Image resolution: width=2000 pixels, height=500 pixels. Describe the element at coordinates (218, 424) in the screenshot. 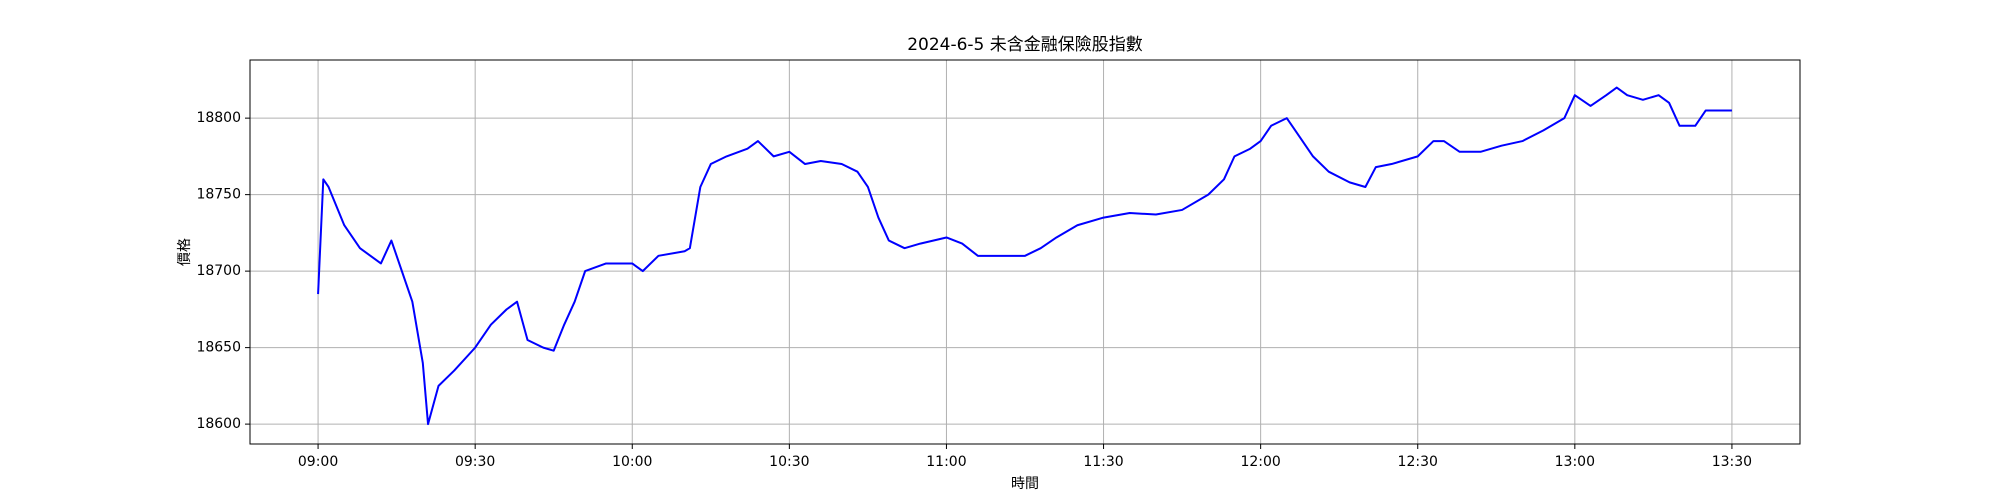

I see `y-tick-label: 18600` at that location.